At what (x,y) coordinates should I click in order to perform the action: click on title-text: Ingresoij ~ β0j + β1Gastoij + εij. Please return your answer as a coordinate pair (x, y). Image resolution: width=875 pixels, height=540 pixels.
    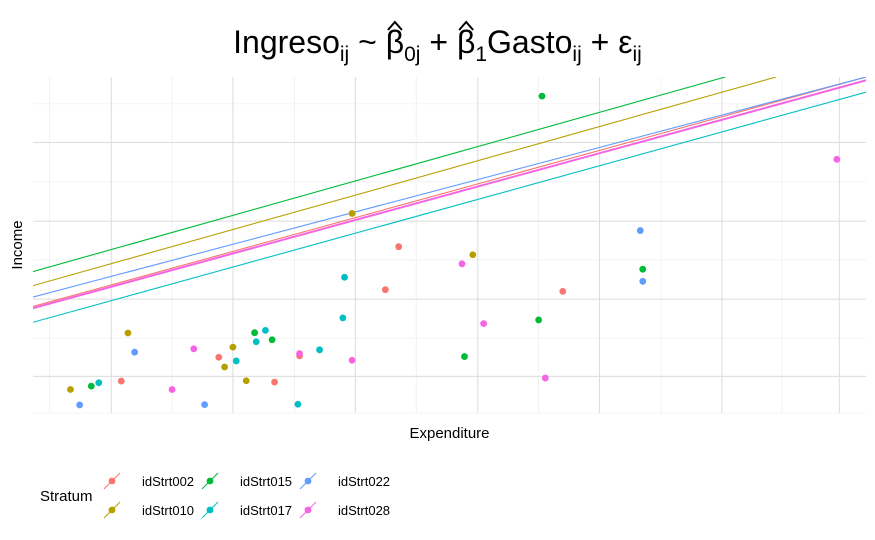
    Looking at the image, I should click on (437, 45).